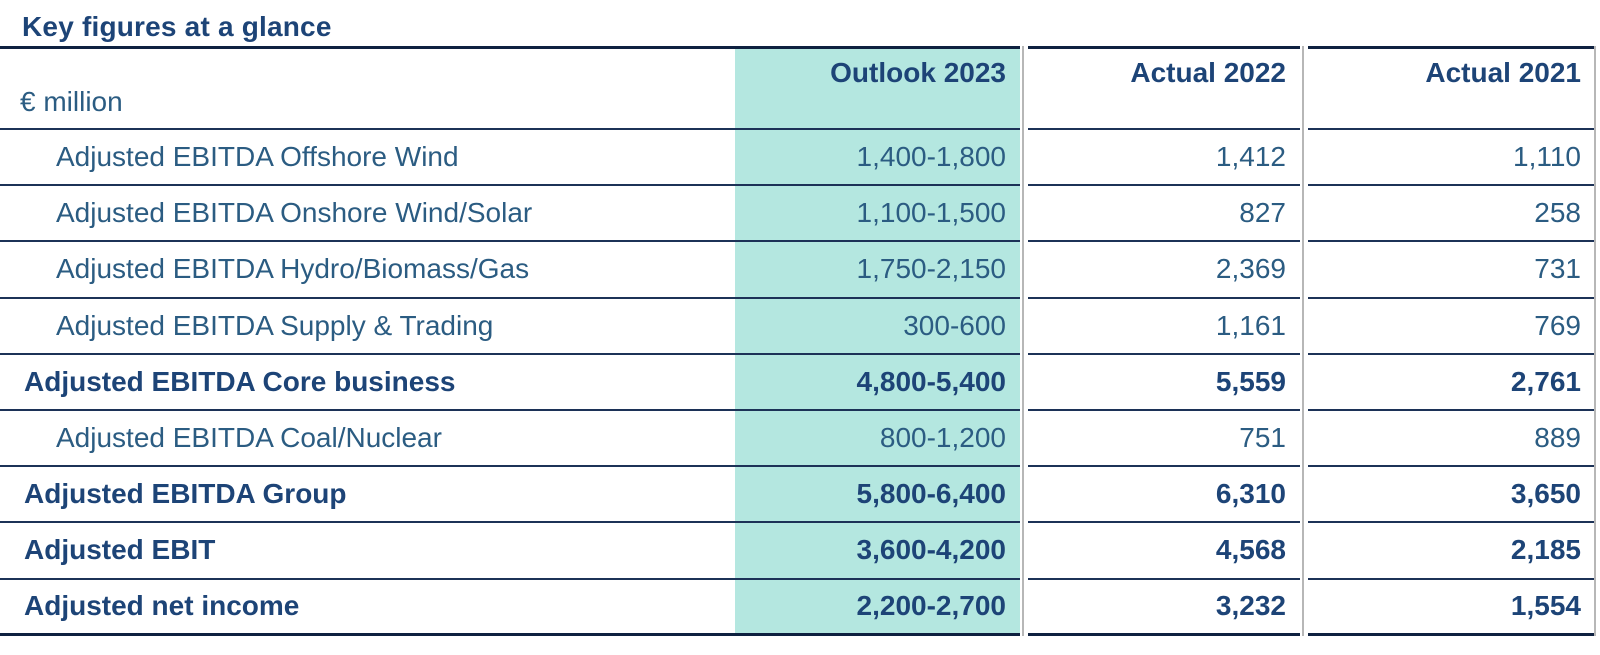 This screenshot has width=1600, height=655. I want to click on cell-actual-2021: 889, so click(1451, 439).